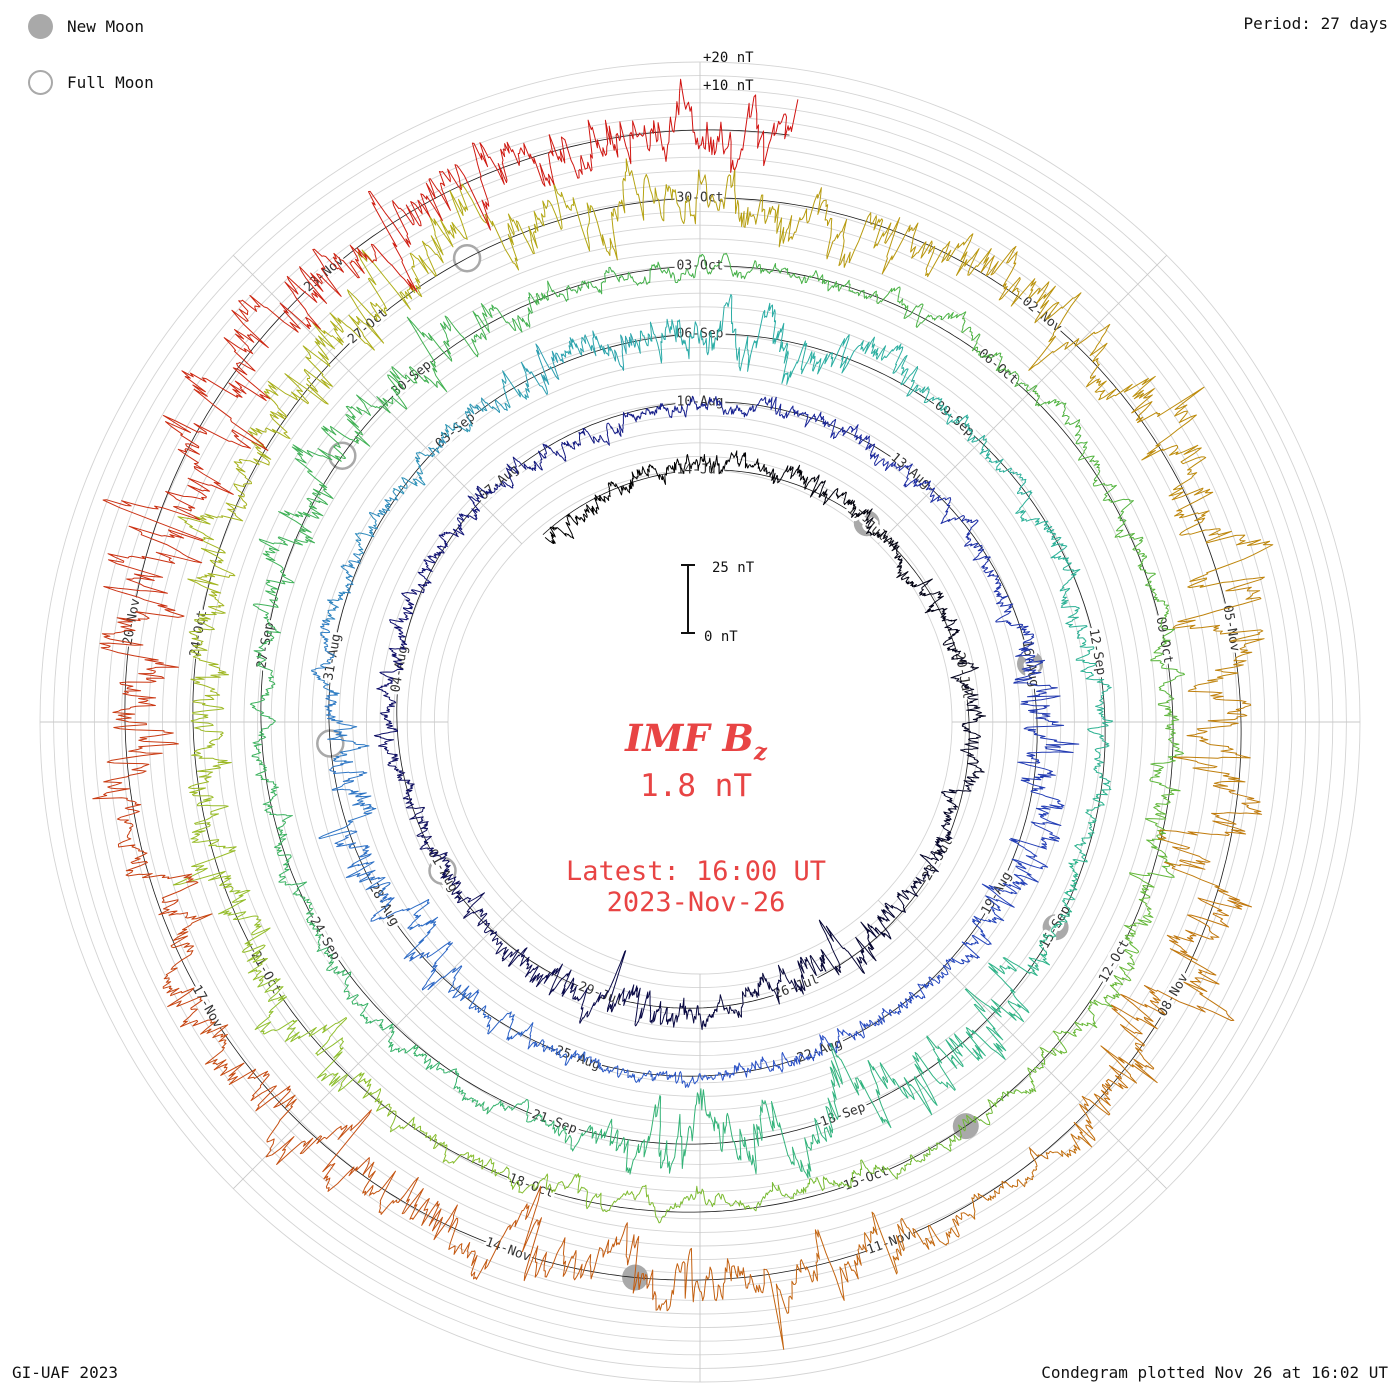 The image size is (1400, 1400). I want to click on date-label: 18-Sep, so click(842, 1115).